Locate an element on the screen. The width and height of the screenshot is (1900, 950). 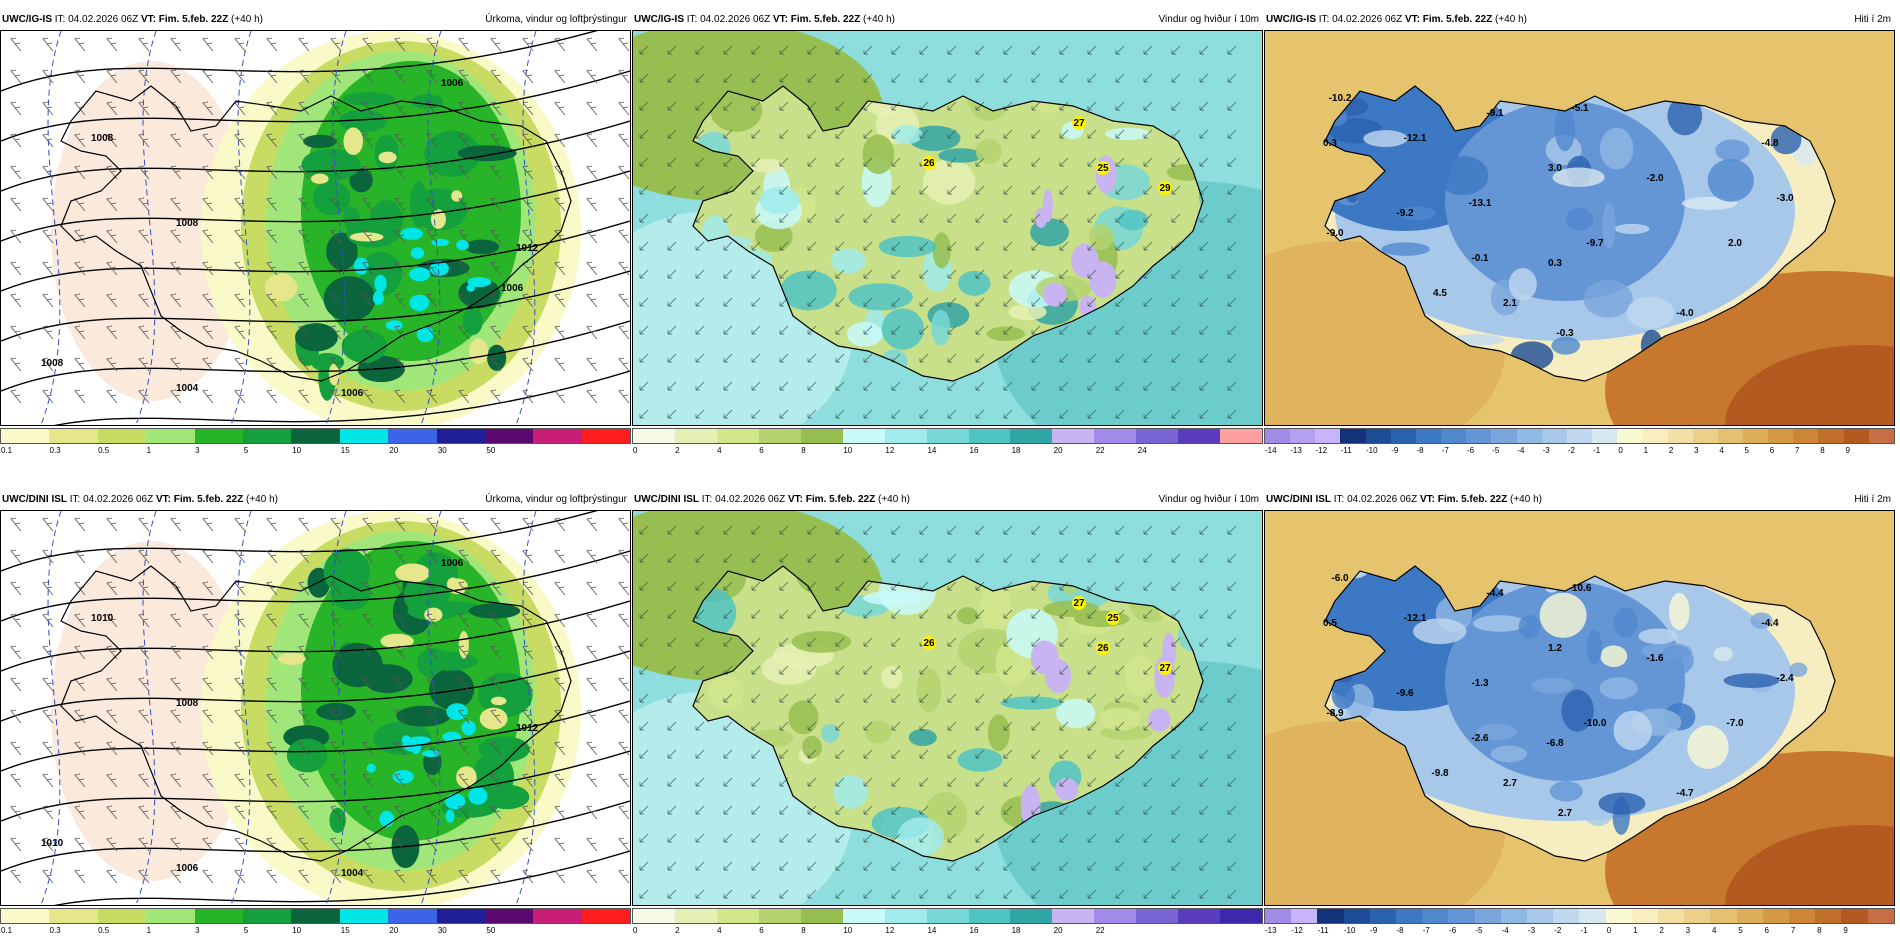
map-area: 1010 1008 1006 1012 1010 1004 1006 is located at coordinates (315, 708).